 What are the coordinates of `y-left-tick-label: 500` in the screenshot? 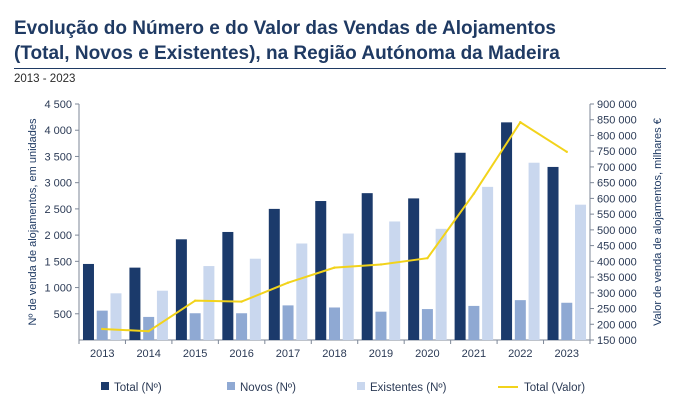 It's located at (63, 315).